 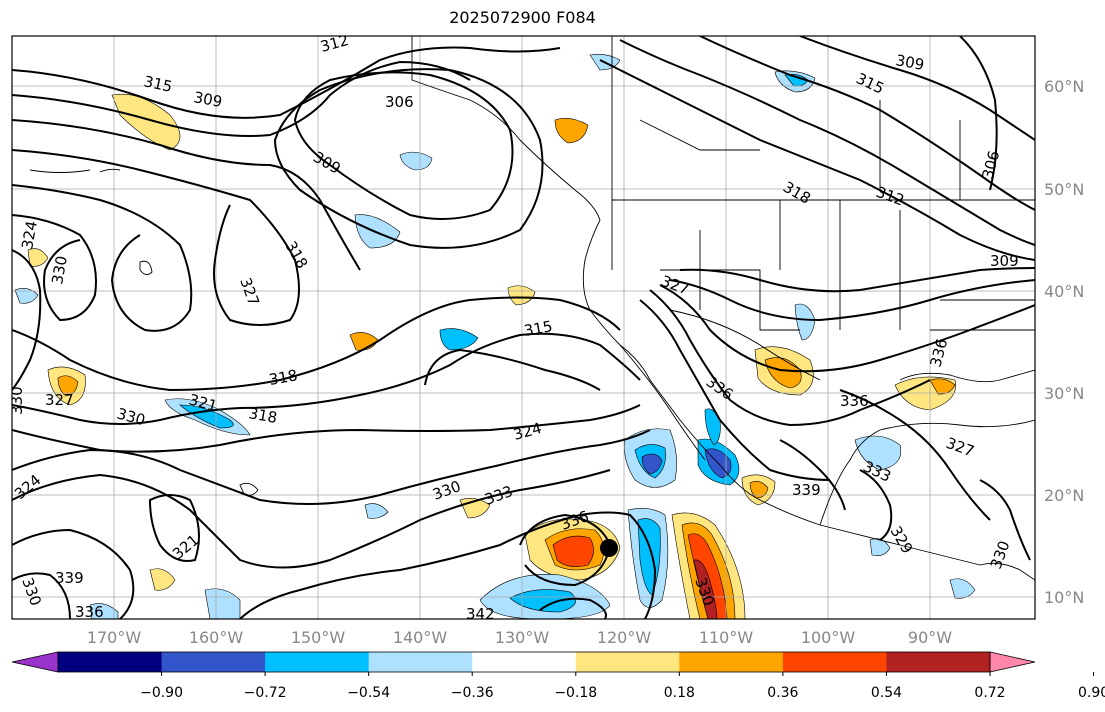 I want to click on contour-label: 330, so click(x=59, y=269).